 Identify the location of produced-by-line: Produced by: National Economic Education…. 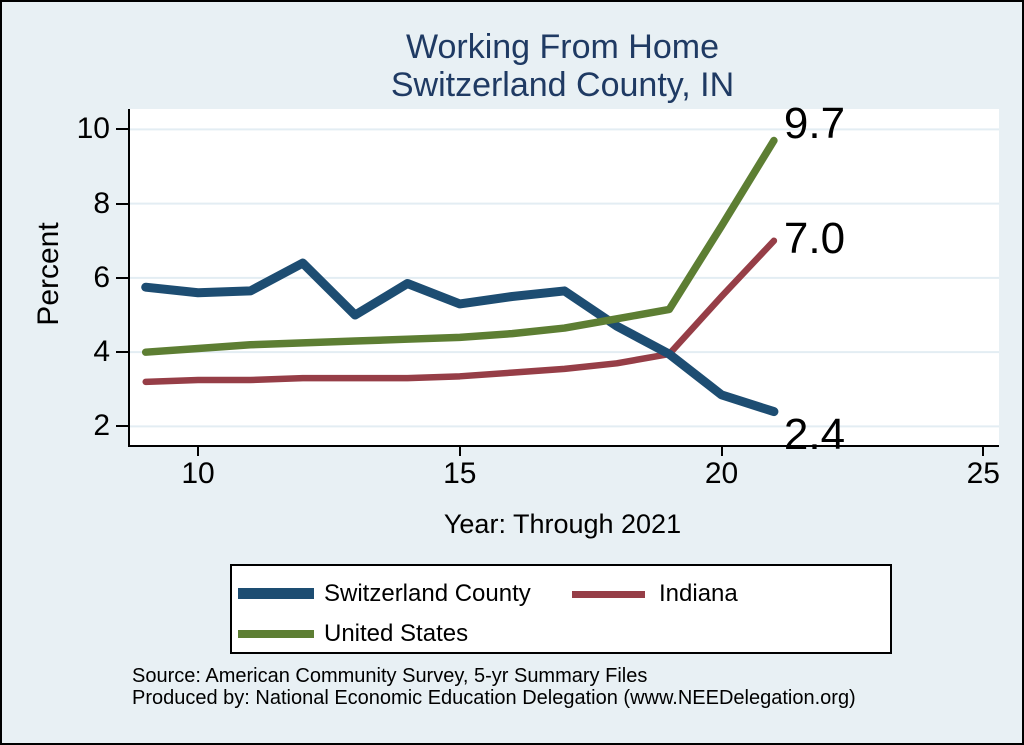
(494, 698).